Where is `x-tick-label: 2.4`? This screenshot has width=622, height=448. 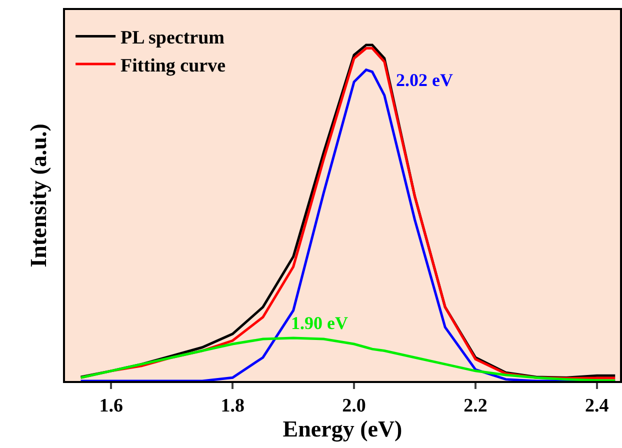 x-tick-label: 2.4 is located at coordinates (597, 406).